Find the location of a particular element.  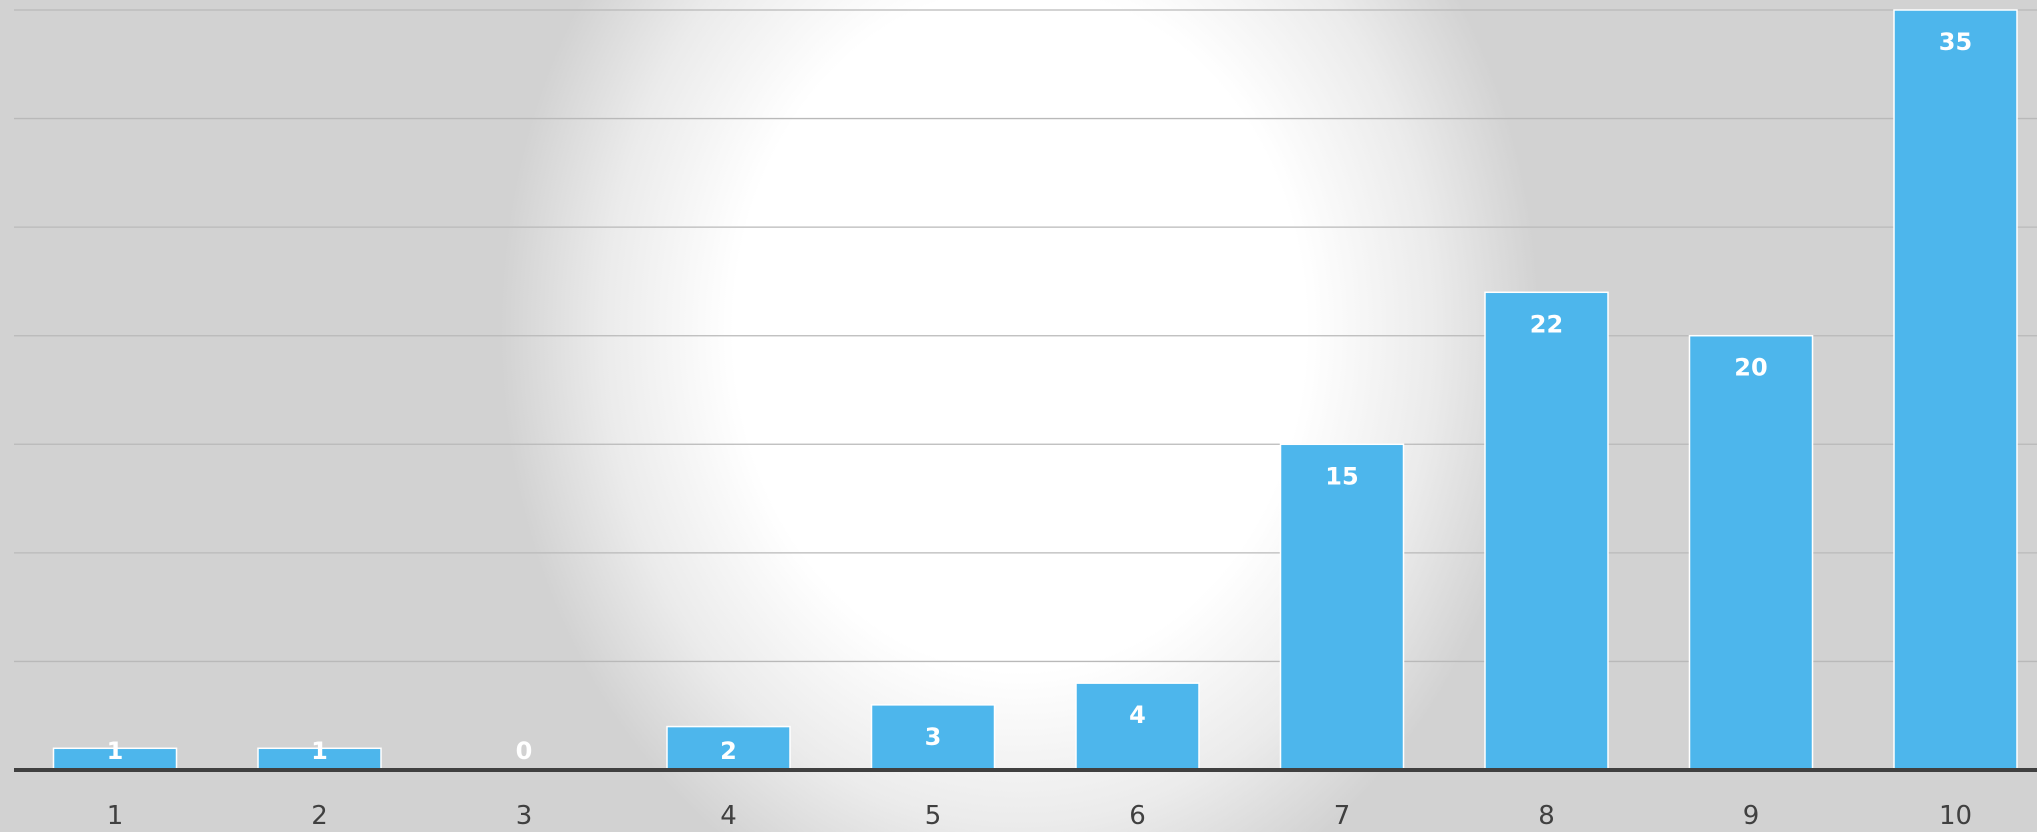

x-tick-label: 6 is located at coordinates (1137, 816).